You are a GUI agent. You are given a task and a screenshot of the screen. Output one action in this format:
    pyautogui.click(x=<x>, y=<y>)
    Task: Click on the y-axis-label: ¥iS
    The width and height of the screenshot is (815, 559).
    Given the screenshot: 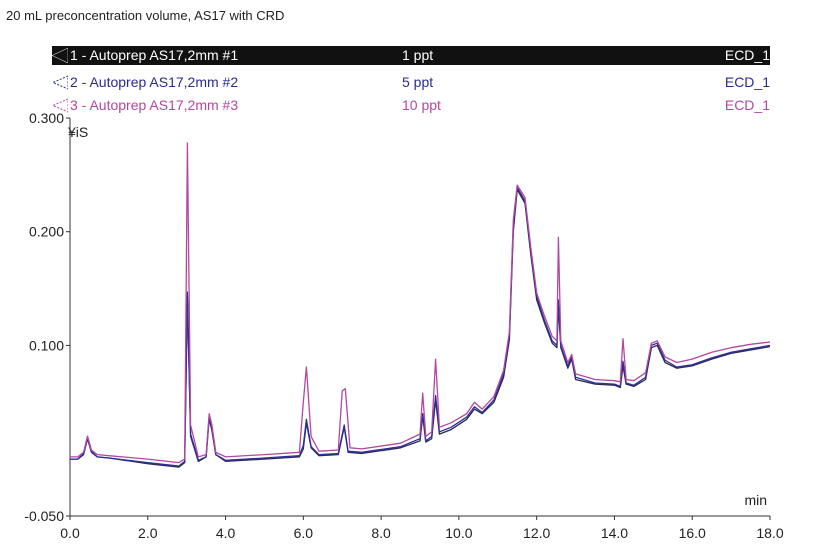 What is the action you would take?
    pyautogui.click(x=77, y=132)
    